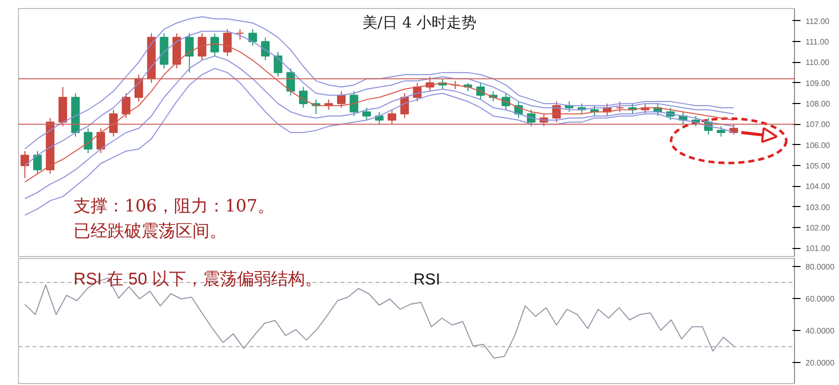  Describe the element at coordinates (818, 63) in the screenshot. I see `y-tick-label: 110.00` at that location.